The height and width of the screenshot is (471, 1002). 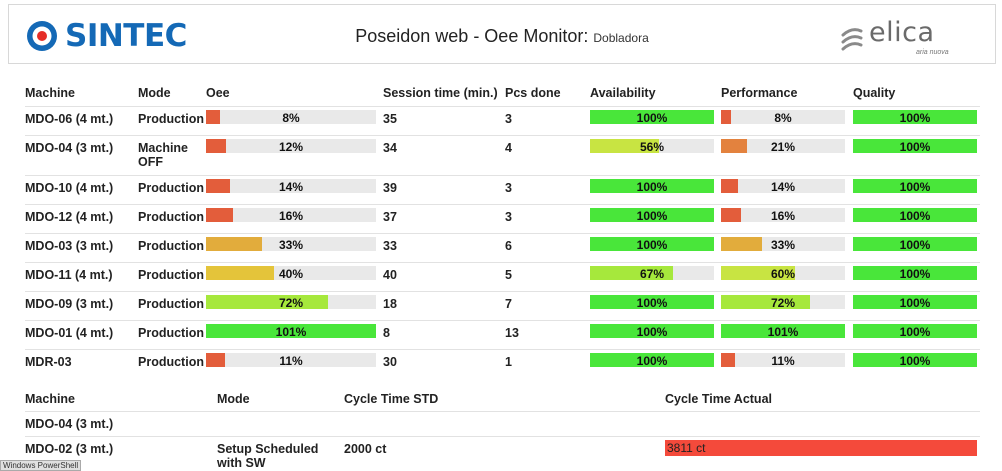 What do you see at coordinates (154, 93) in the screenshot?
I see `column-header-mode: Mode` at bounding box center [154, 93].